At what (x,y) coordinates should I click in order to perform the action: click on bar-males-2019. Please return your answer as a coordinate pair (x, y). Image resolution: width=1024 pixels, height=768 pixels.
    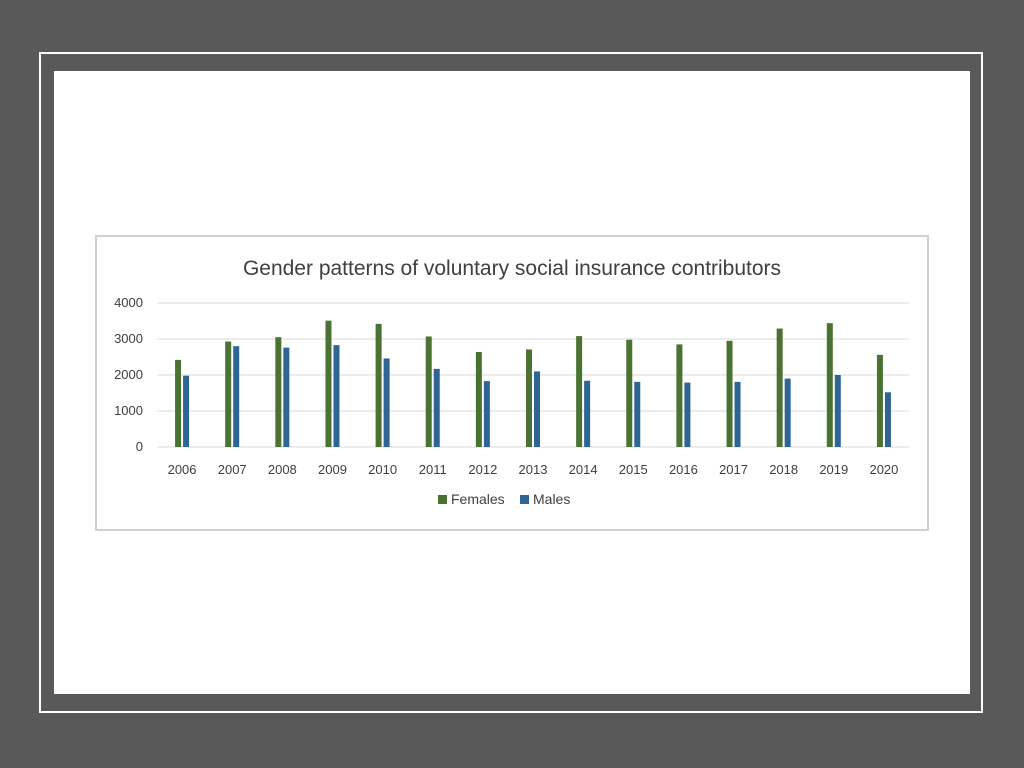
    Looking at the image, I should click on (837, 411).